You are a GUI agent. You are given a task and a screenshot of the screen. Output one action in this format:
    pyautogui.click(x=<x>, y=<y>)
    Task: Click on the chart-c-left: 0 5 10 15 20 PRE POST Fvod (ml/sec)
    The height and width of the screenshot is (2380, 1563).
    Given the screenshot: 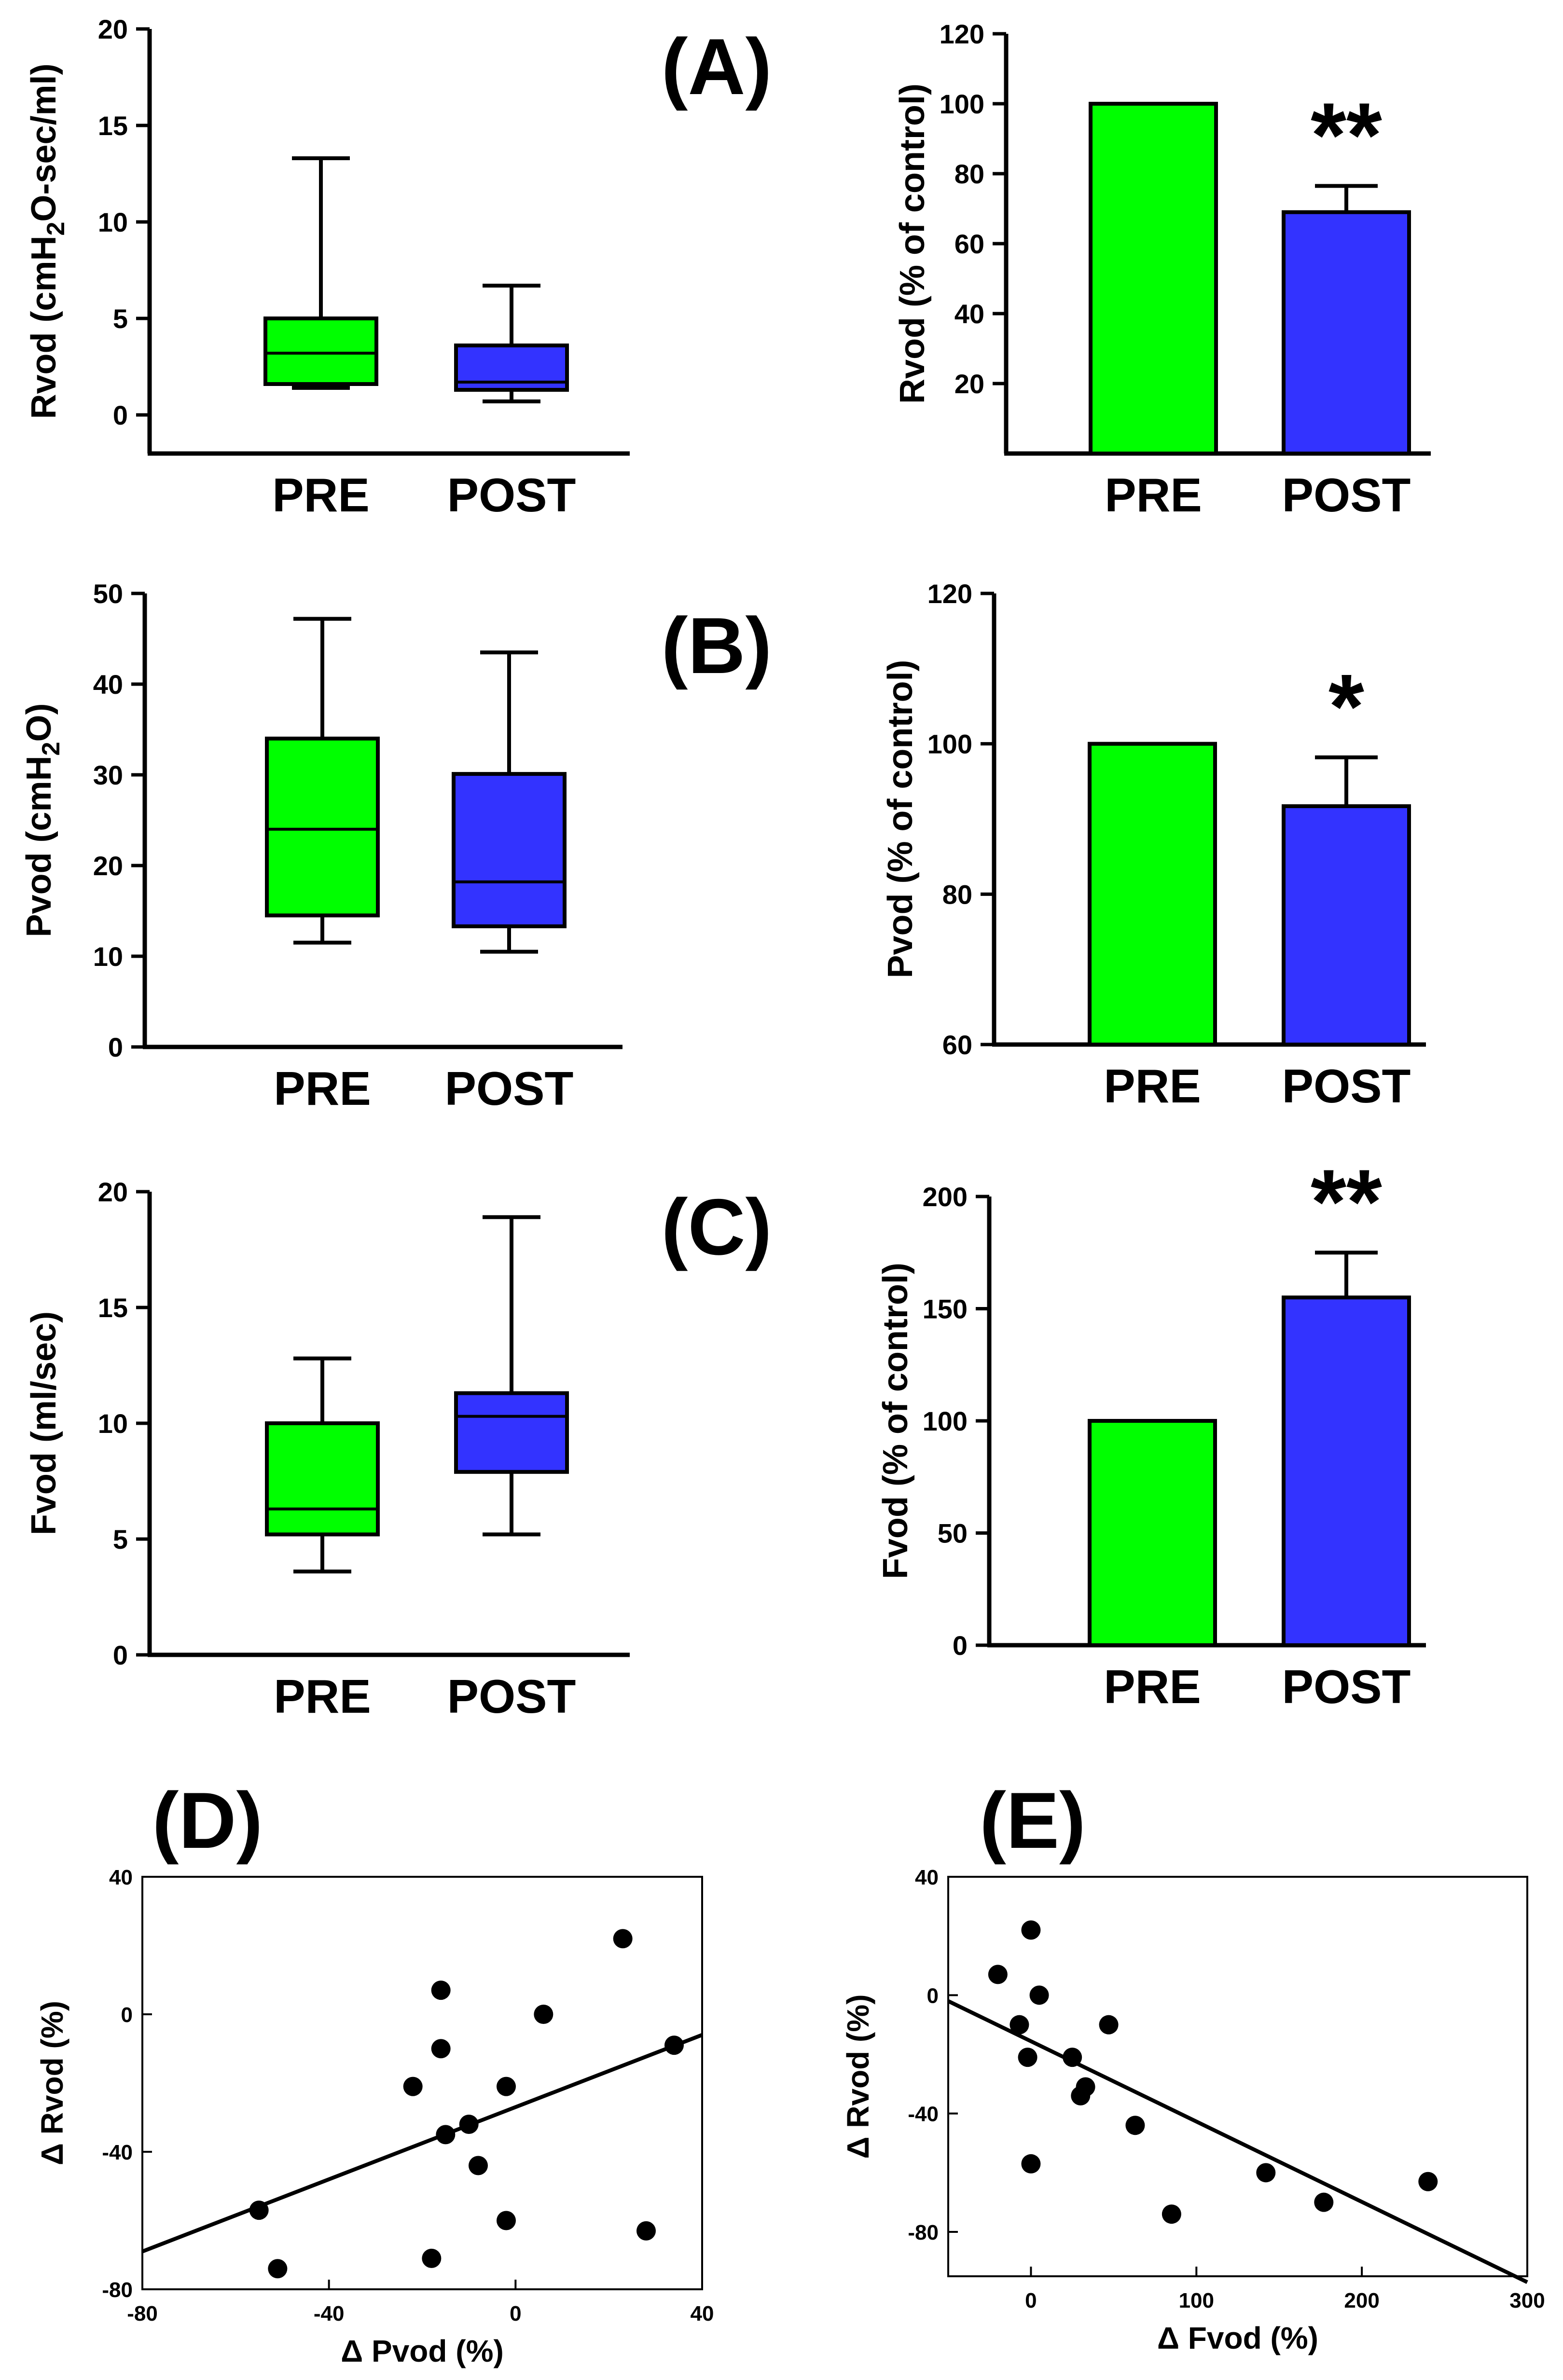 What is the action you would take?
    pyautogui.click(x=327, y=1450)
    